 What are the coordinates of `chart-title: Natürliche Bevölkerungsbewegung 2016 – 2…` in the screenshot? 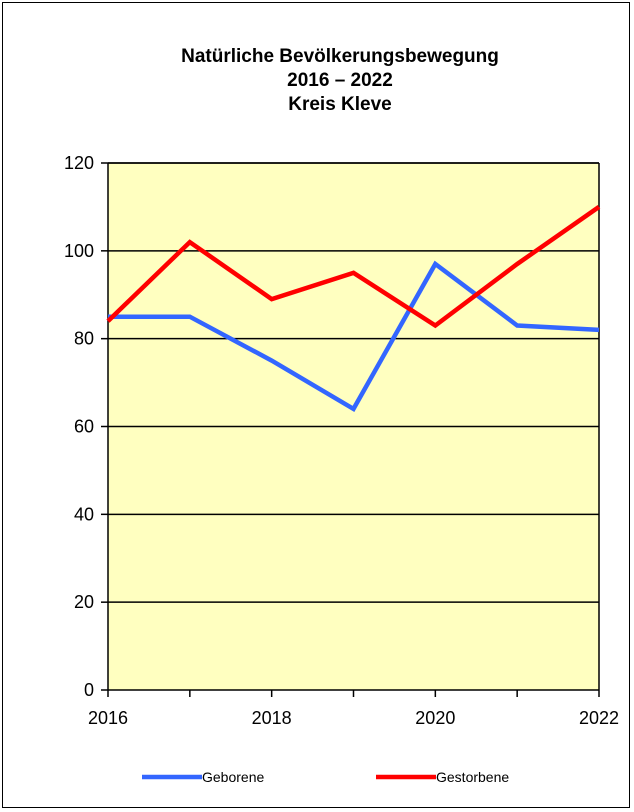 It's located at (340, 80).